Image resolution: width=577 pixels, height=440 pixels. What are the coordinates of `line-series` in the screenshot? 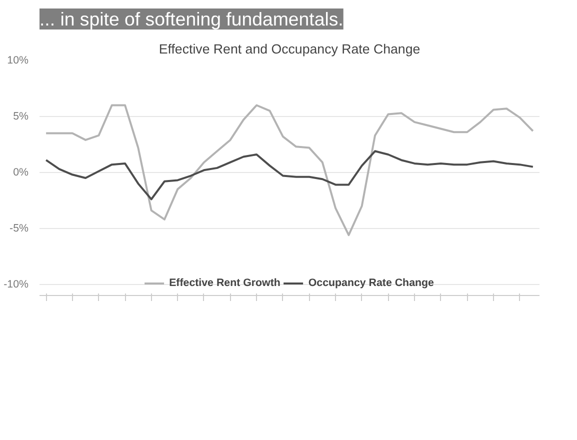 It's located at (289, 175).